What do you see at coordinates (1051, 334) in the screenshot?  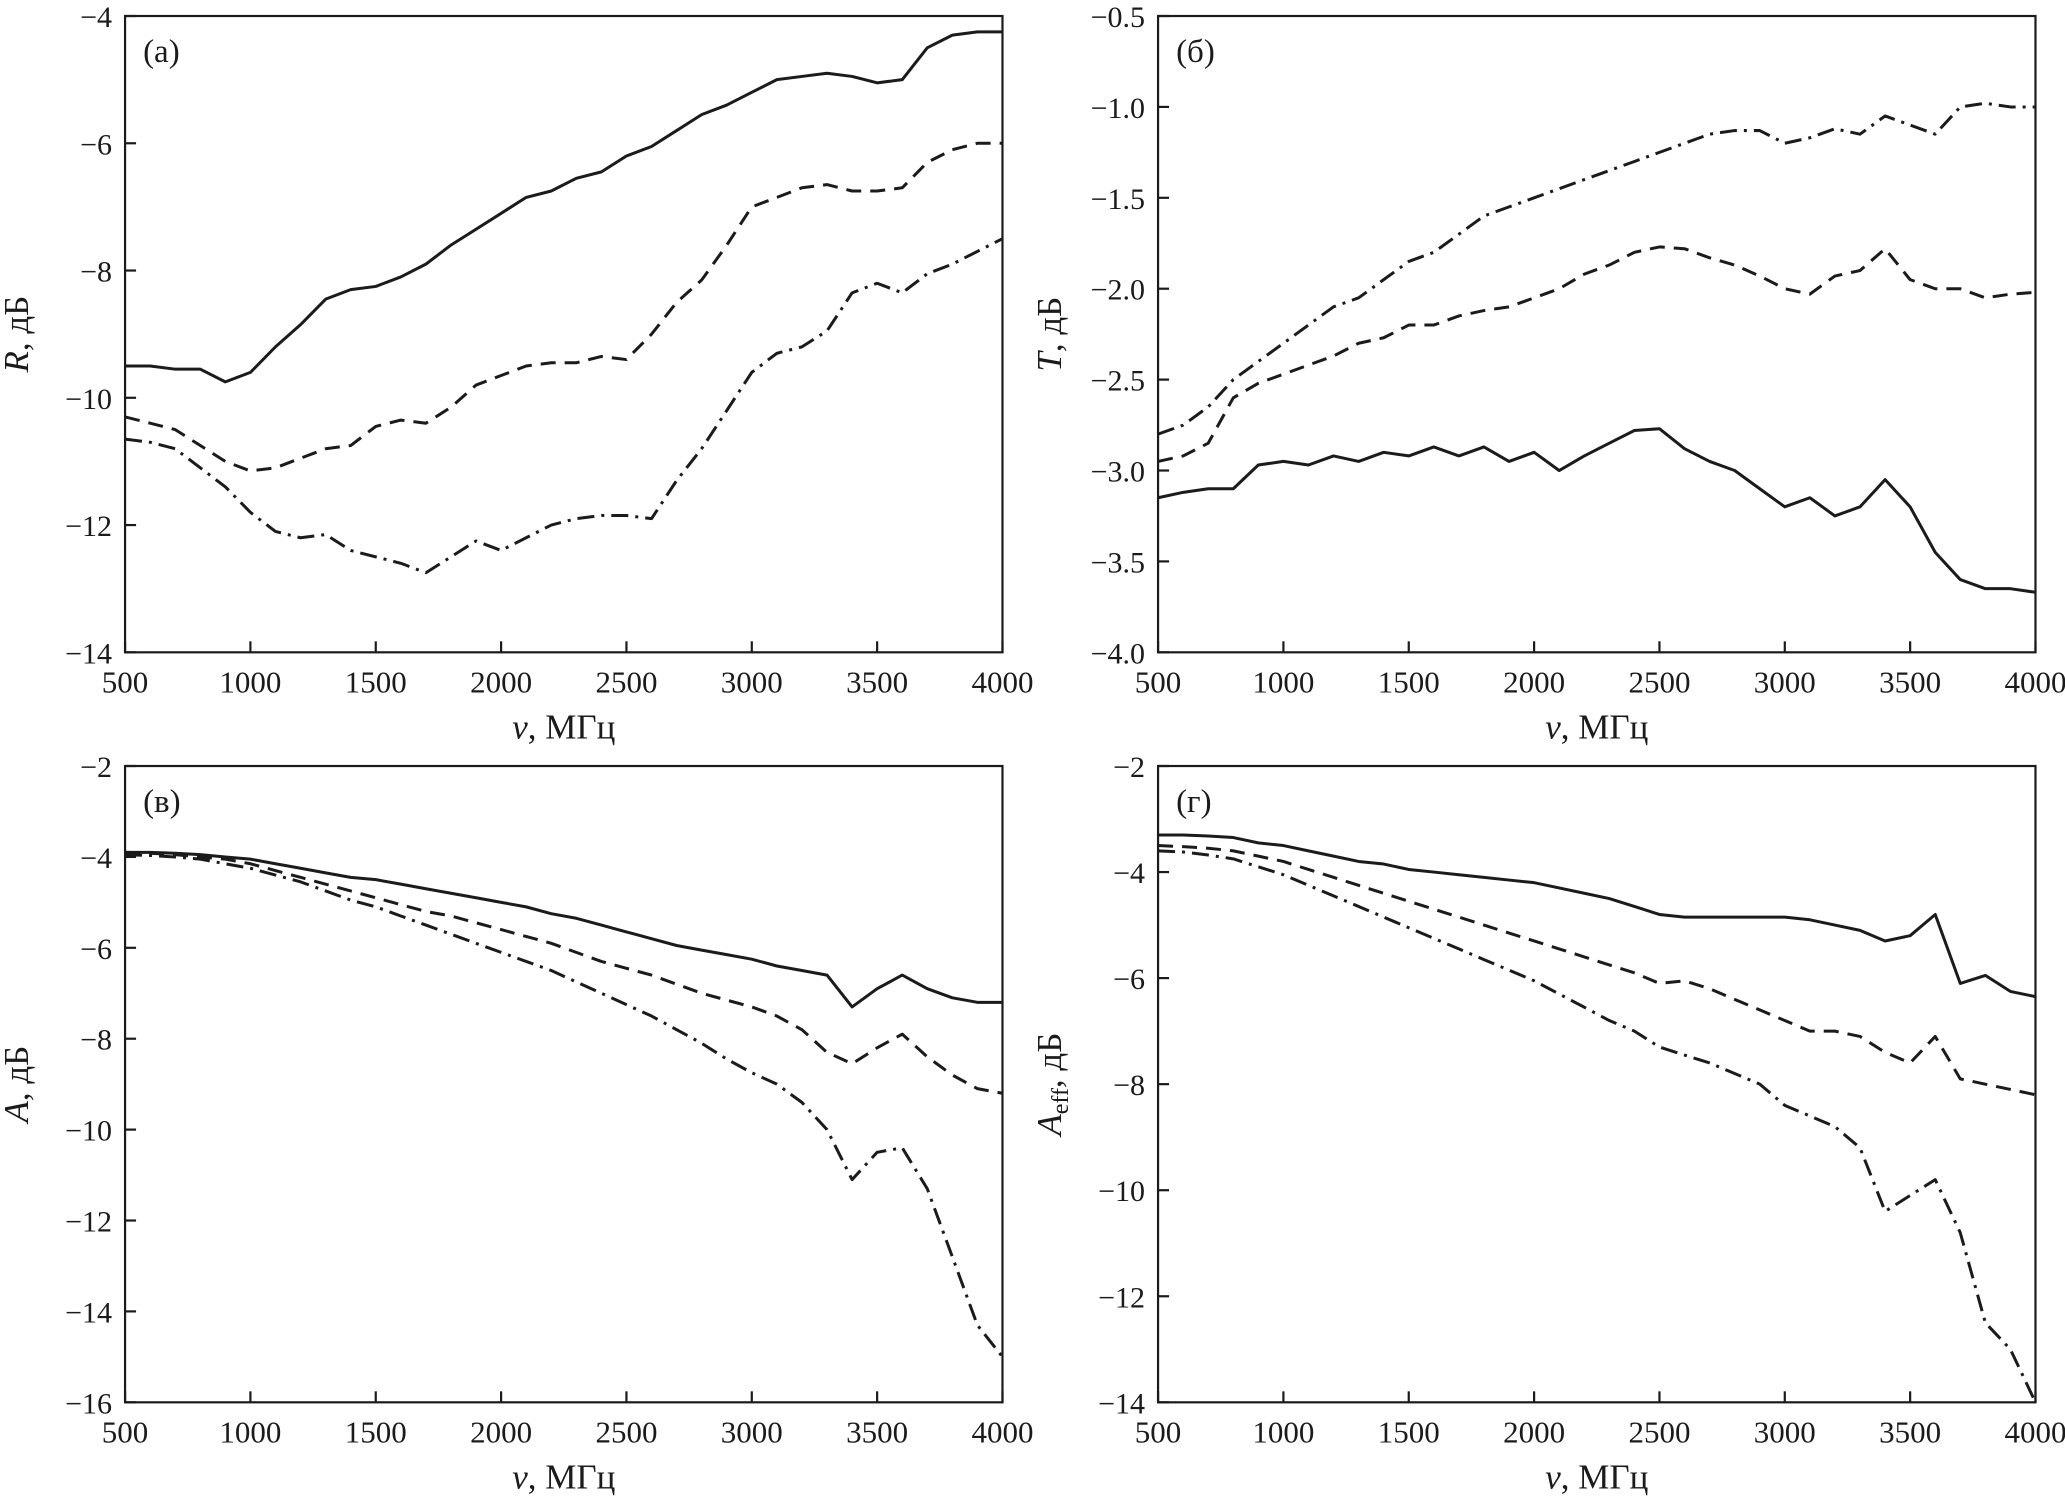 I see `y-axis-label: T, дБ` at bounding box center [1051, 334].